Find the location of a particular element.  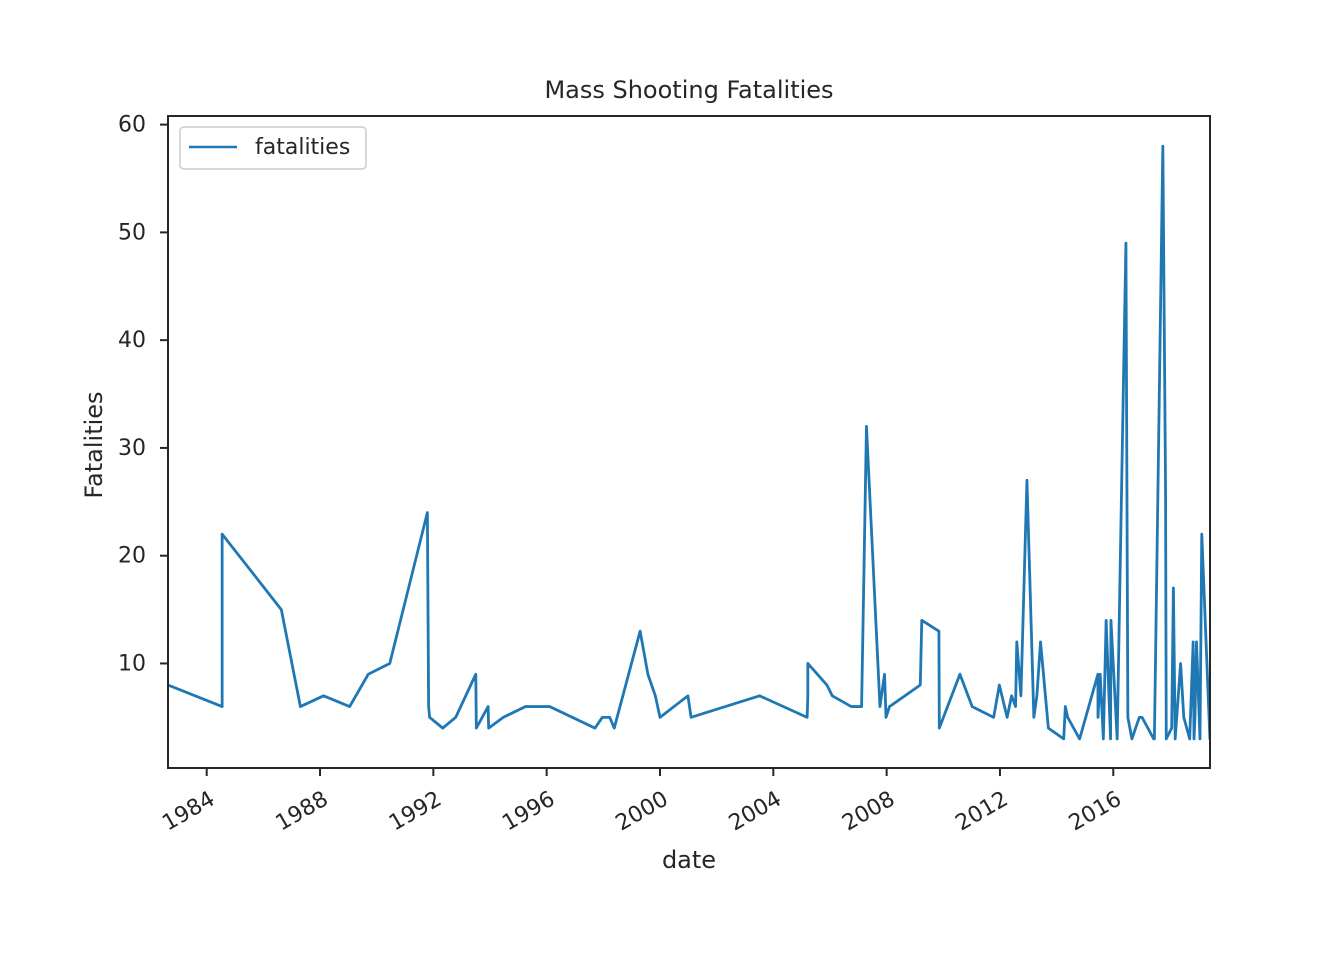

x-tick-label: 2016 is located at coordinates (1095, 812).